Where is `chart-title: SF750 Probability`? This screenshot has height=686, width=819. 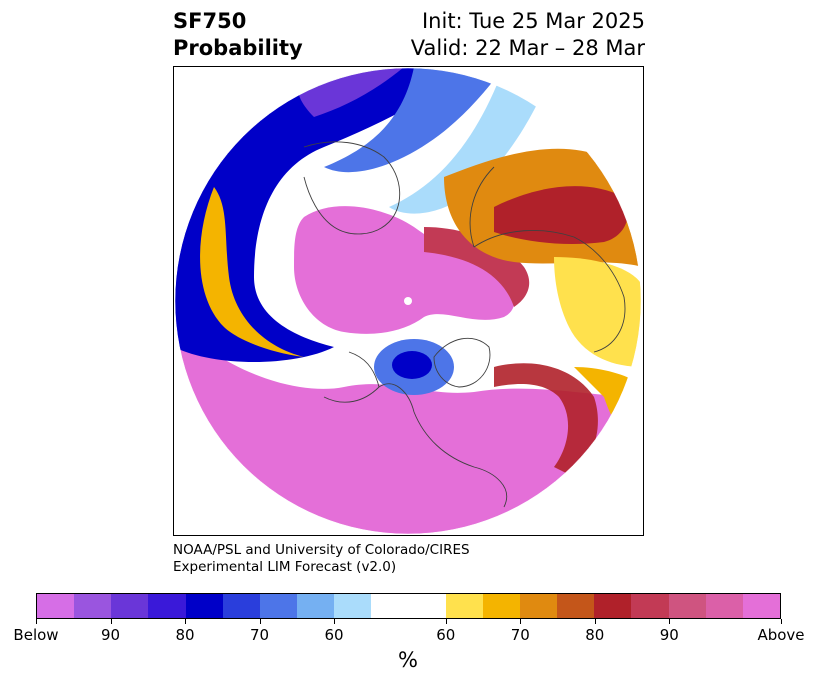 chart-title: SF750 Probability is located at coordinates (238, 35).